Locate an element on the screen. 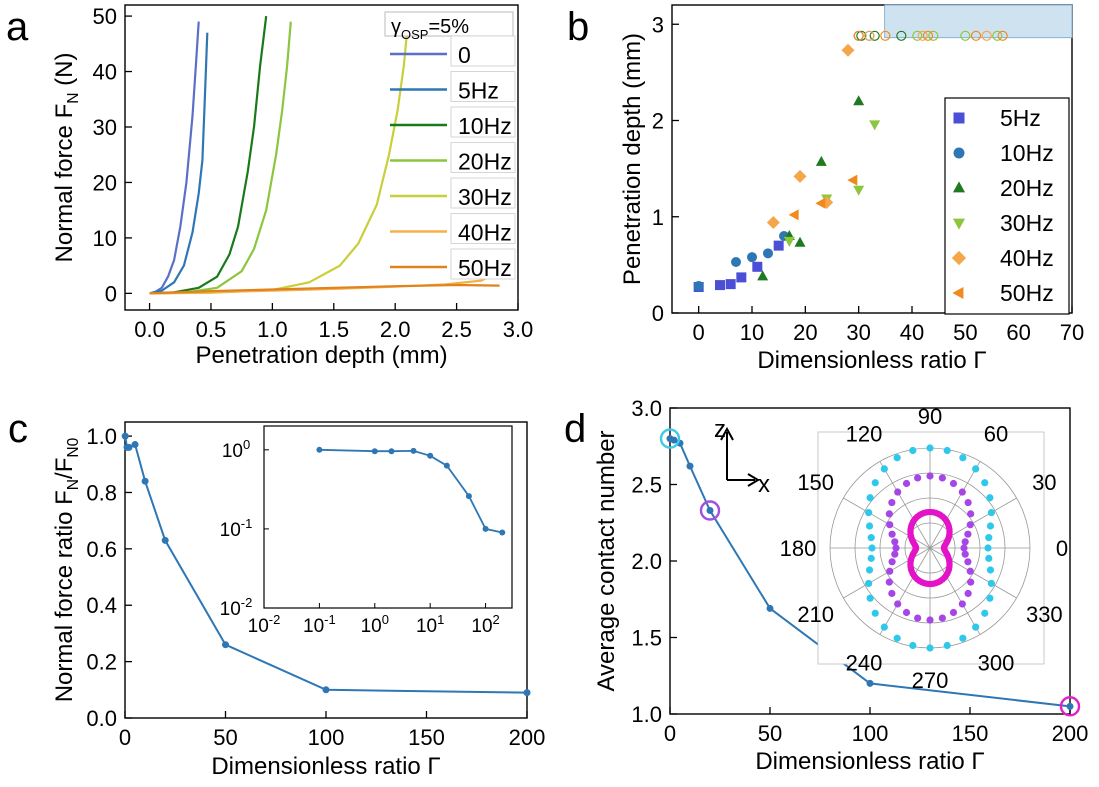  panel-a-legend-title-part-2: =5% is located at coordinates (448, 27).